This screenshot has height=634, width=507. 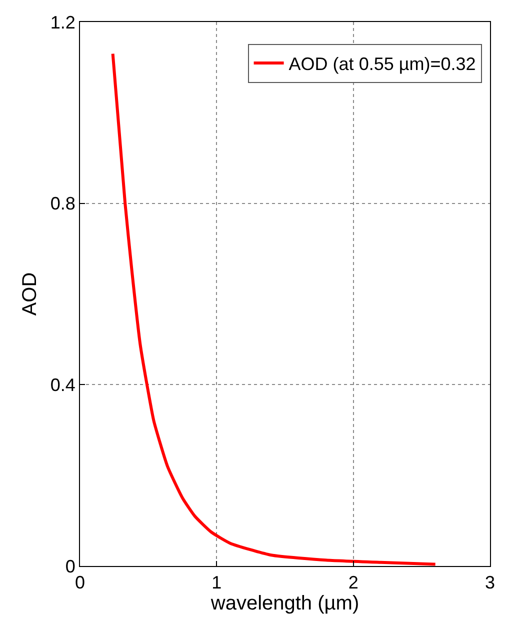 I want to click on x-axis-title: wavelength (µm), so click(x=285, y=603).